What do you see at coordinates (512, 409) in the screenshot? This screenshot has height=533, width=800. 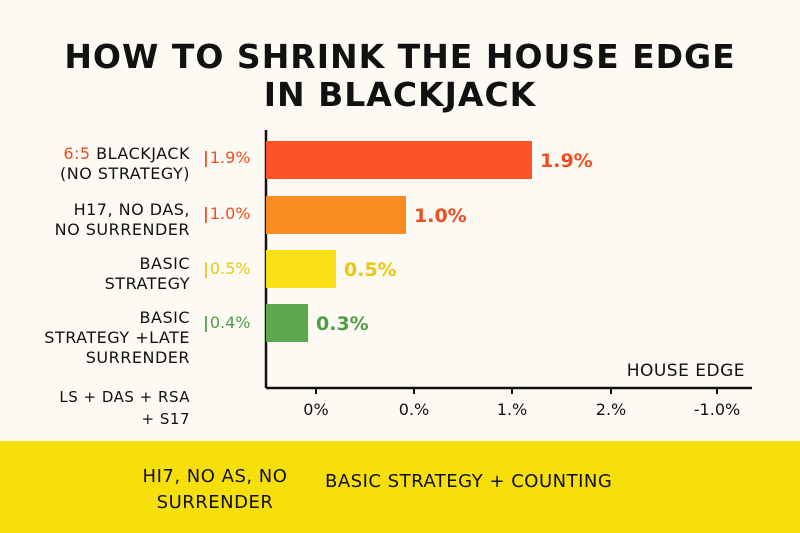 I see `x-tick-label: 1.%` at bounding box center [512, 409].